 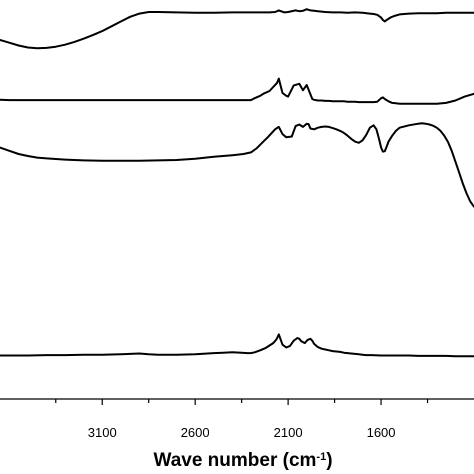 I want to click on x-axis-ticks, so click(x=242, y=402).